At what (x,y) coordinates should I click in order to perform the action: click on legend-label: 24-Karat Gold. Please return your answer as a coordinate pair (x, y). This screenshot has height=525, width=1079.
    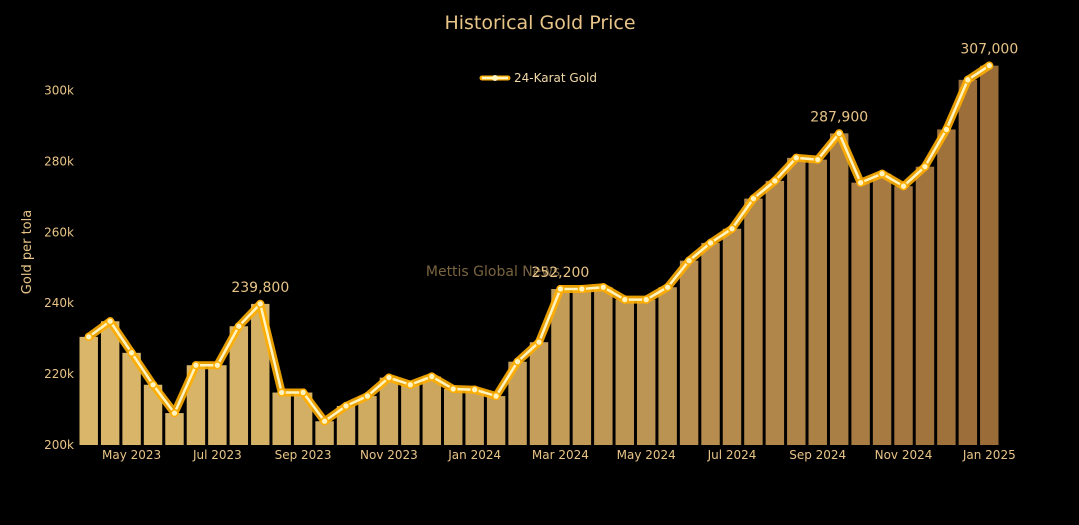
    Looking at the image, I should click on (555, 78).